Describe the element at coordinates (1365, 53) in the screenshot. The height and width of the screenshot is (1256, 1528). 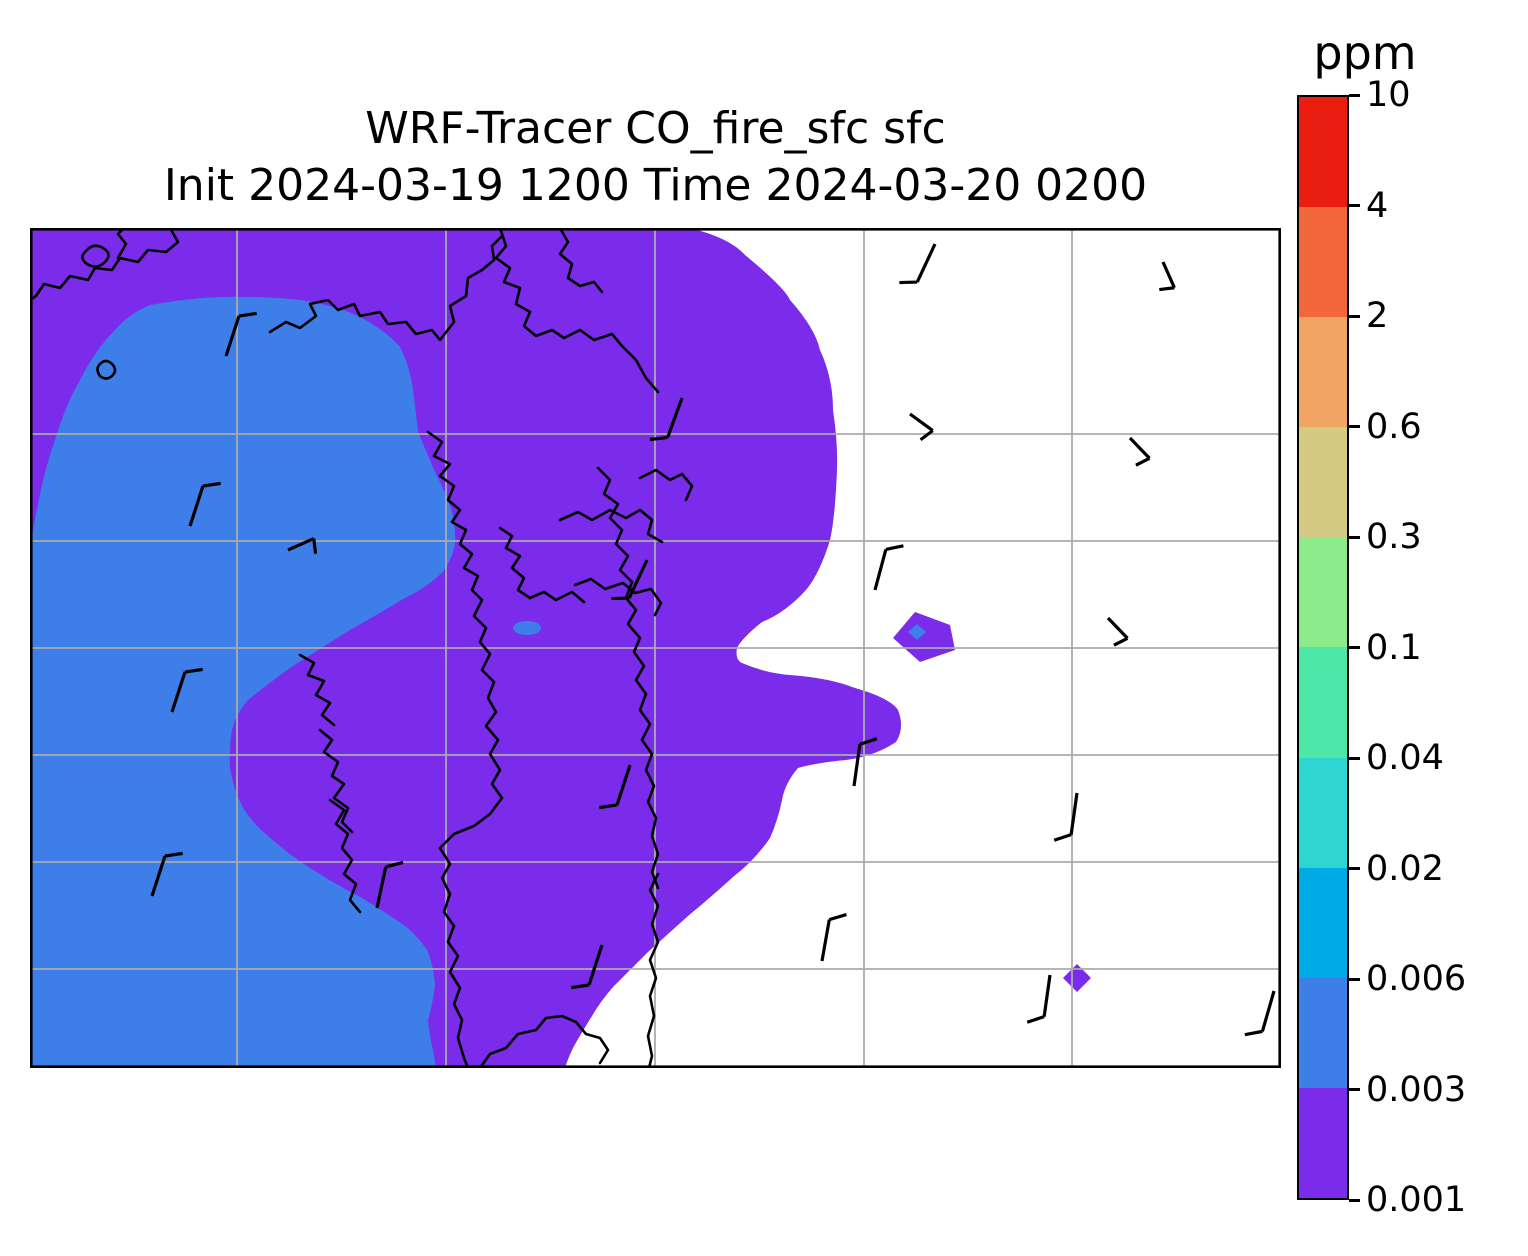
I see `colorbar-unit-label: ppm` at that location.